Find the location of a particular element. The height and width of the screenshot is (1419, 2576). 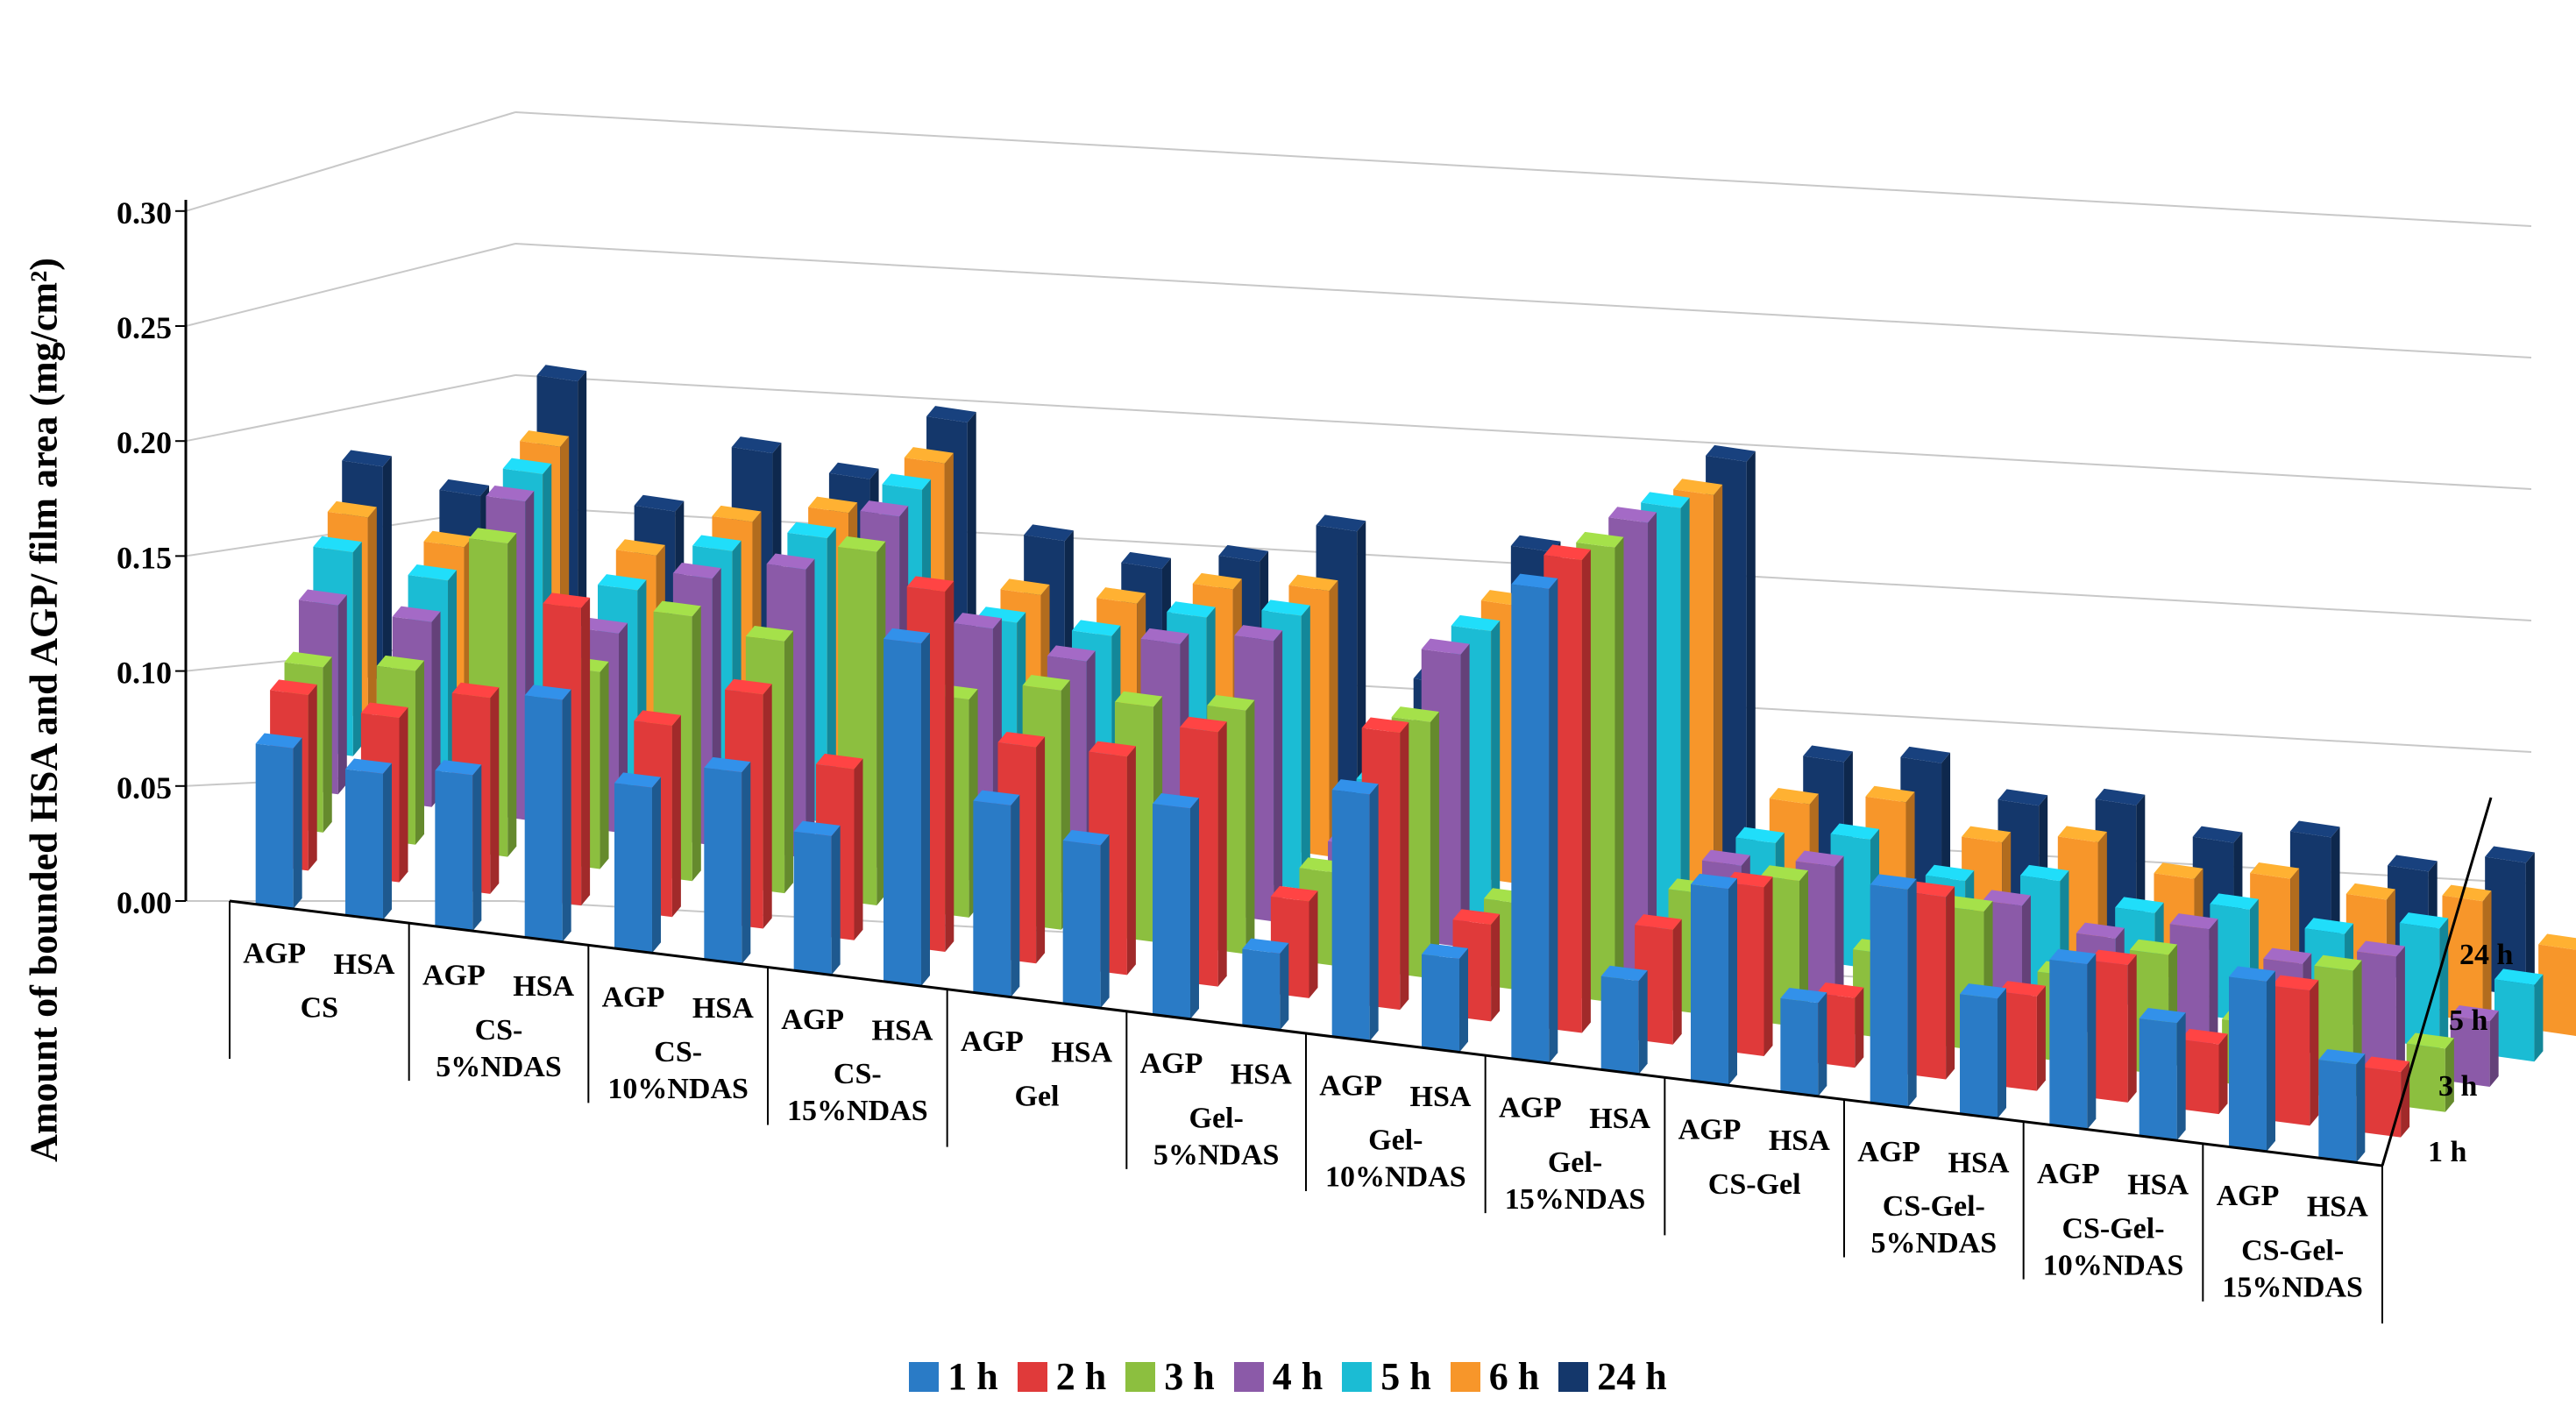

x-group-label: CS-Gel is located at coordinates (1754, 1184).